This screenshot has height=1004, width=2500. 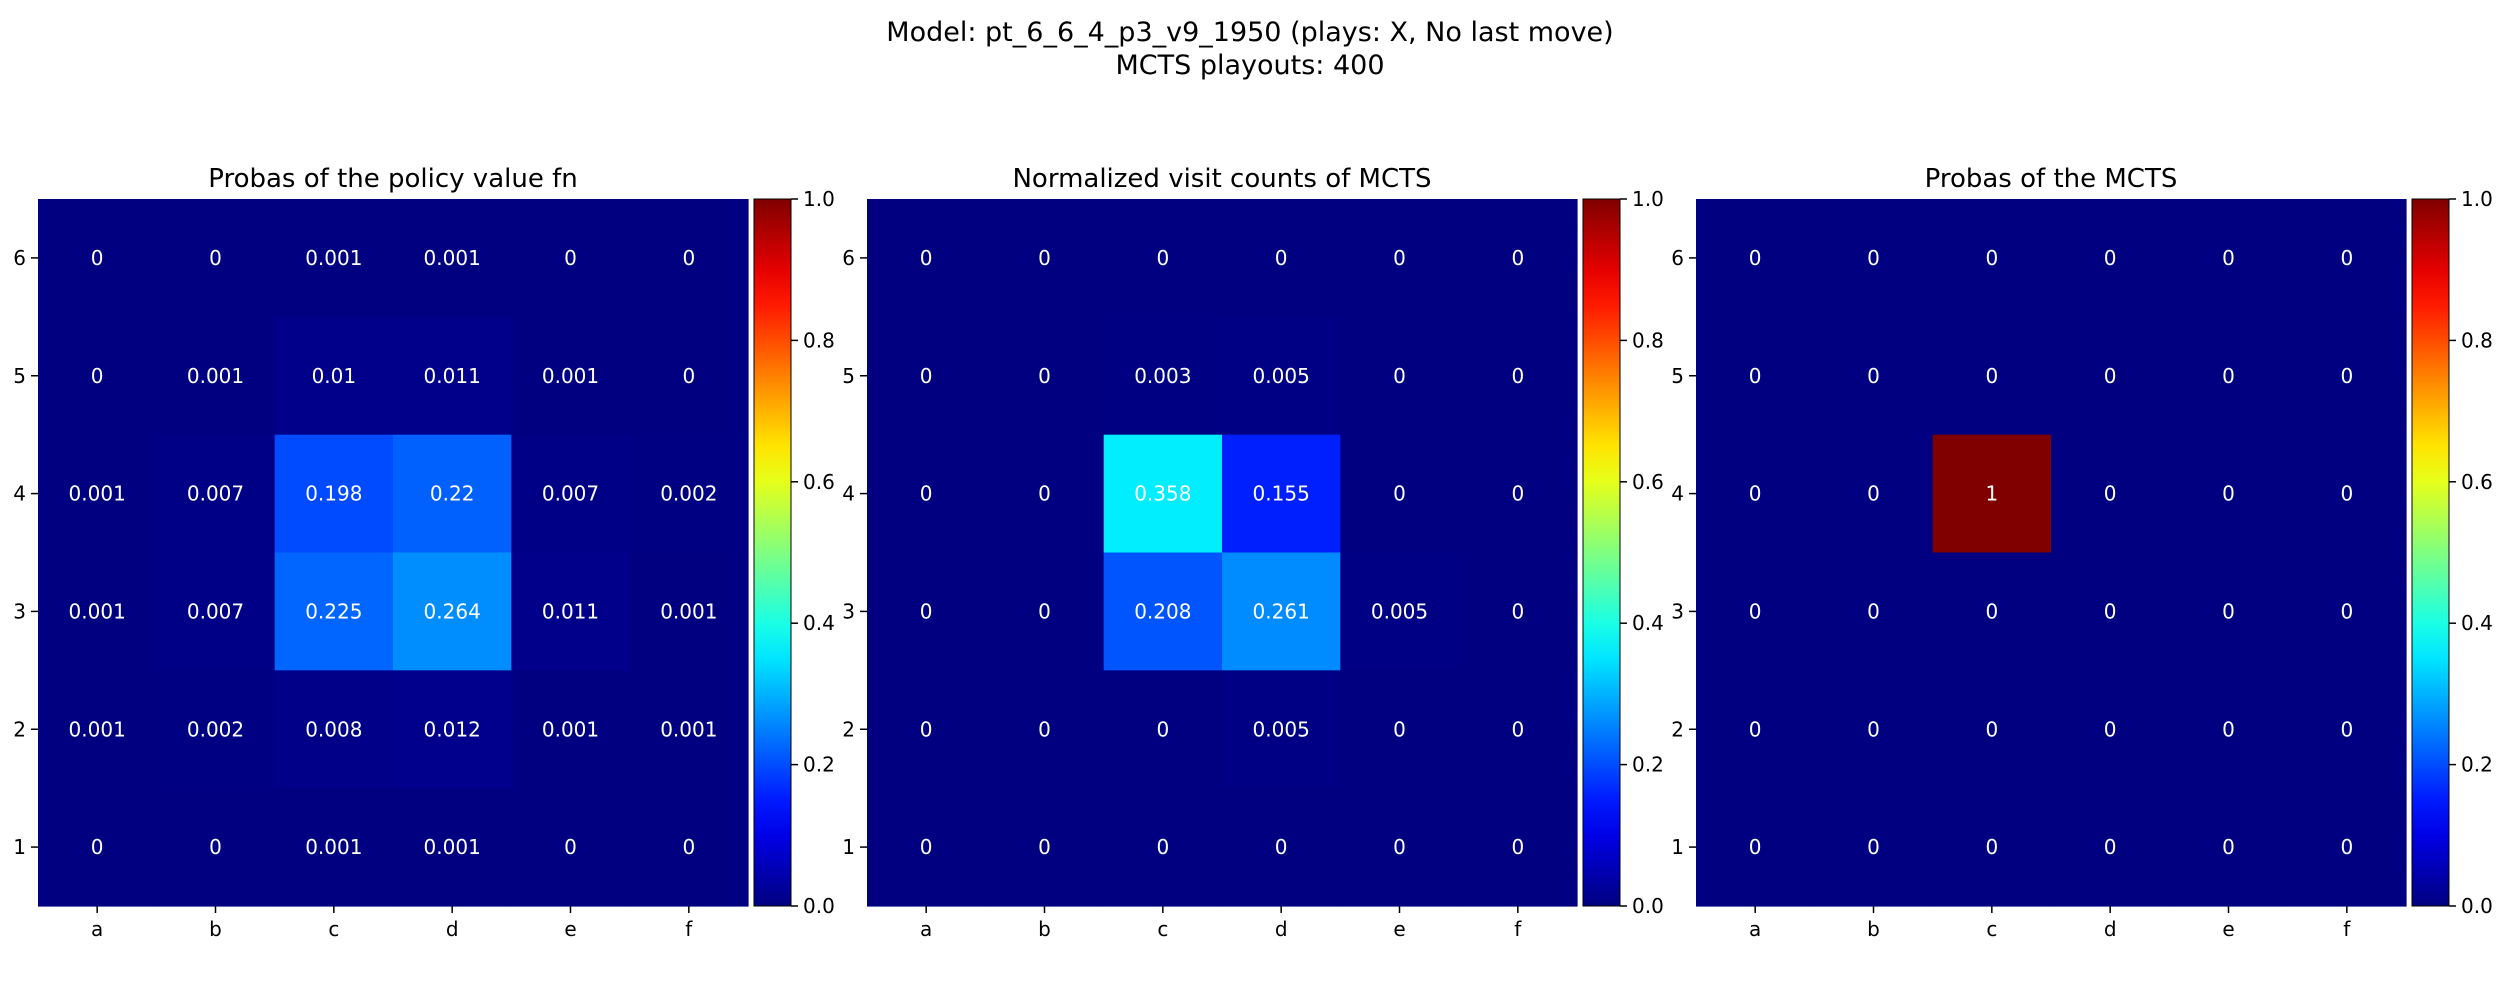 I want to click on panel-title: Normalized visit counts of MCTS, so click(x=1221, y=179).